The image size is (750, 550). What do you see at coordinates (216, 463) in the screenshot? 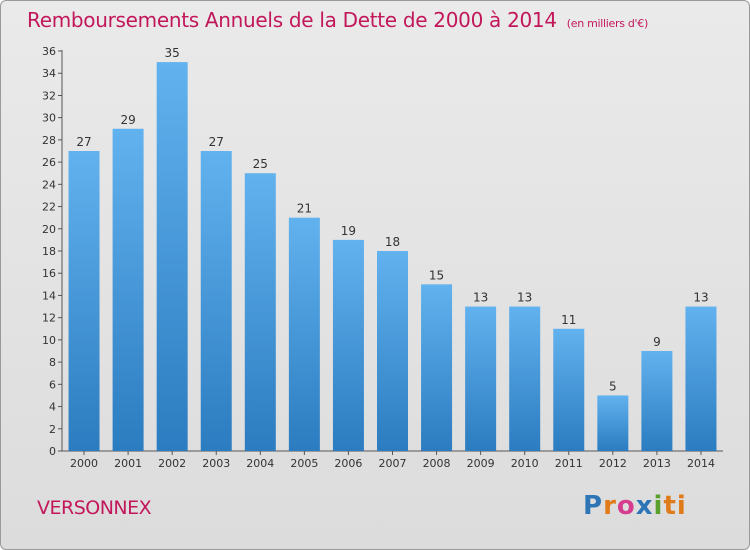
I see `x-tick-label: 2003` at bounding box center [216, 463].